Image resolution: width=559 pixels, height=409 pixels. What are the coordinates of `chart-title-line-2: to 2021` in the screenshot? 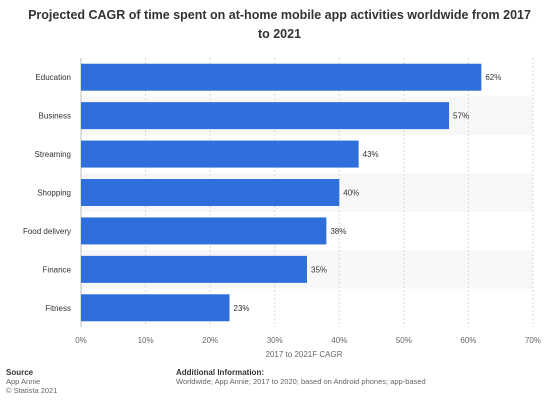 It's located at (279, 34).